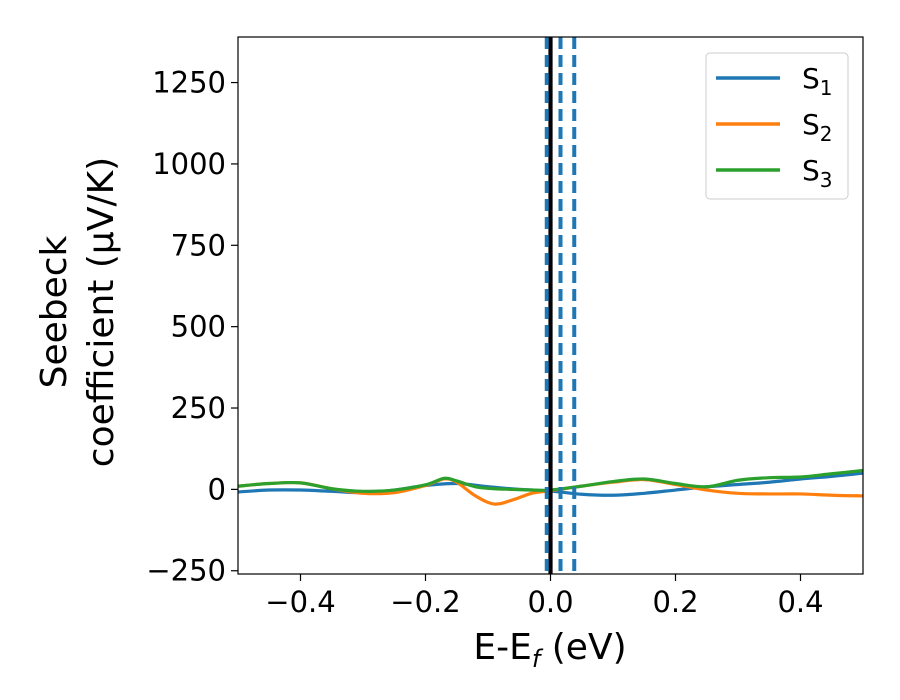 The height and width of the screenshot is (700, 900). I want to click on y-tick-label: 750, so click(198, 245).